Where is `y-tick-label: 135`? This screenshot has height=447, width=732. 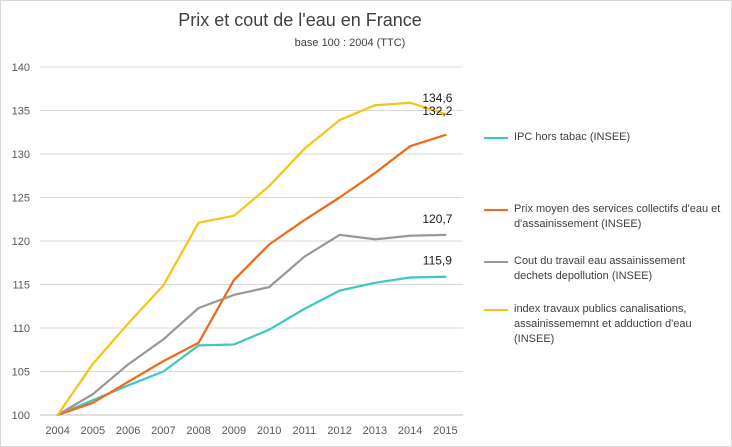 y-tick-label: 135 is located at coordinates (21, 112).